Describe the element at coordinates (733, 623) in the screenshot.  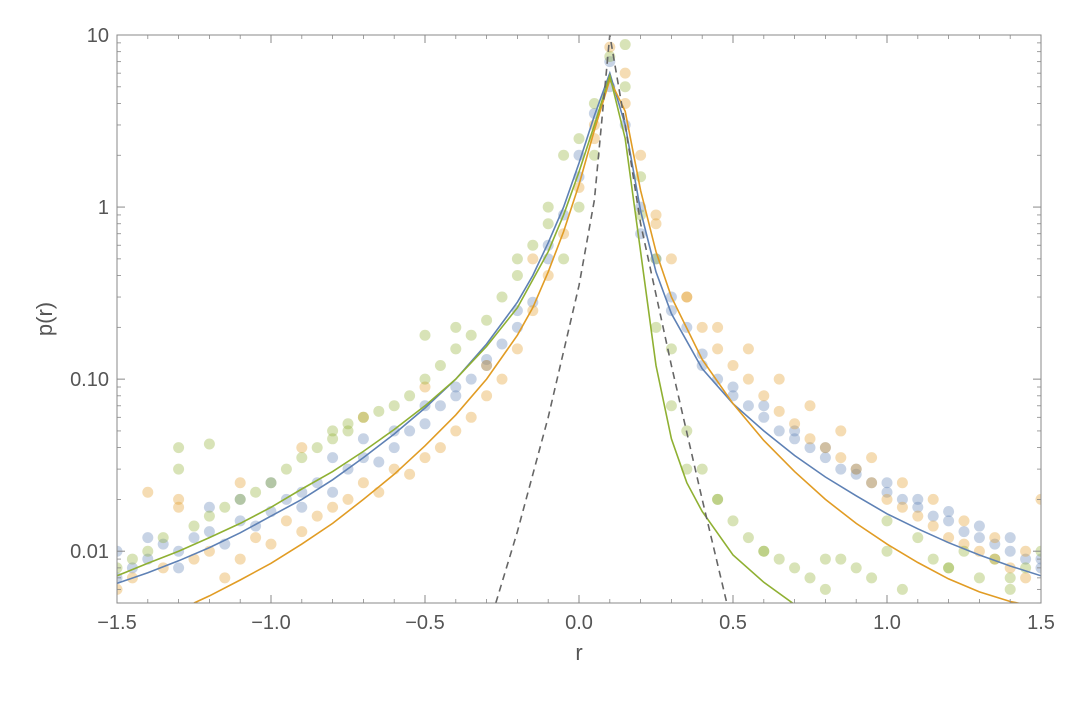
I see `x-tick-label: 0.5` at that location.